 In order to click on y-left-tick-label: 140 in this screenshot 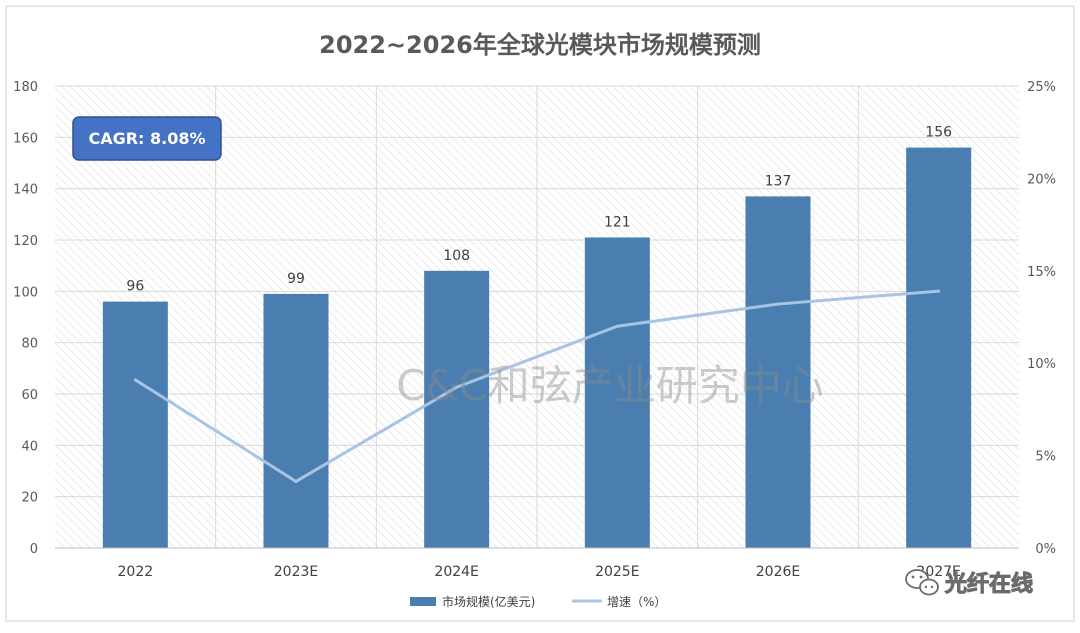, I will do `click(25, 190)`.